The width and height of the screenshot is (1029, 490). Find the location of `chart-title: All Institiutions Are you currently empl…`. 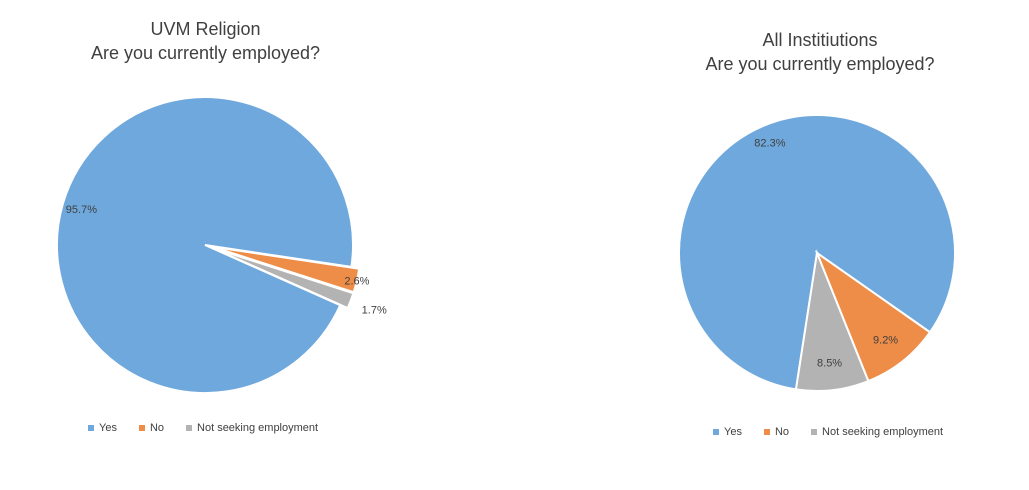

chart-title: All Institiutions Are you currently empl… is located at coordinates (772, 52).